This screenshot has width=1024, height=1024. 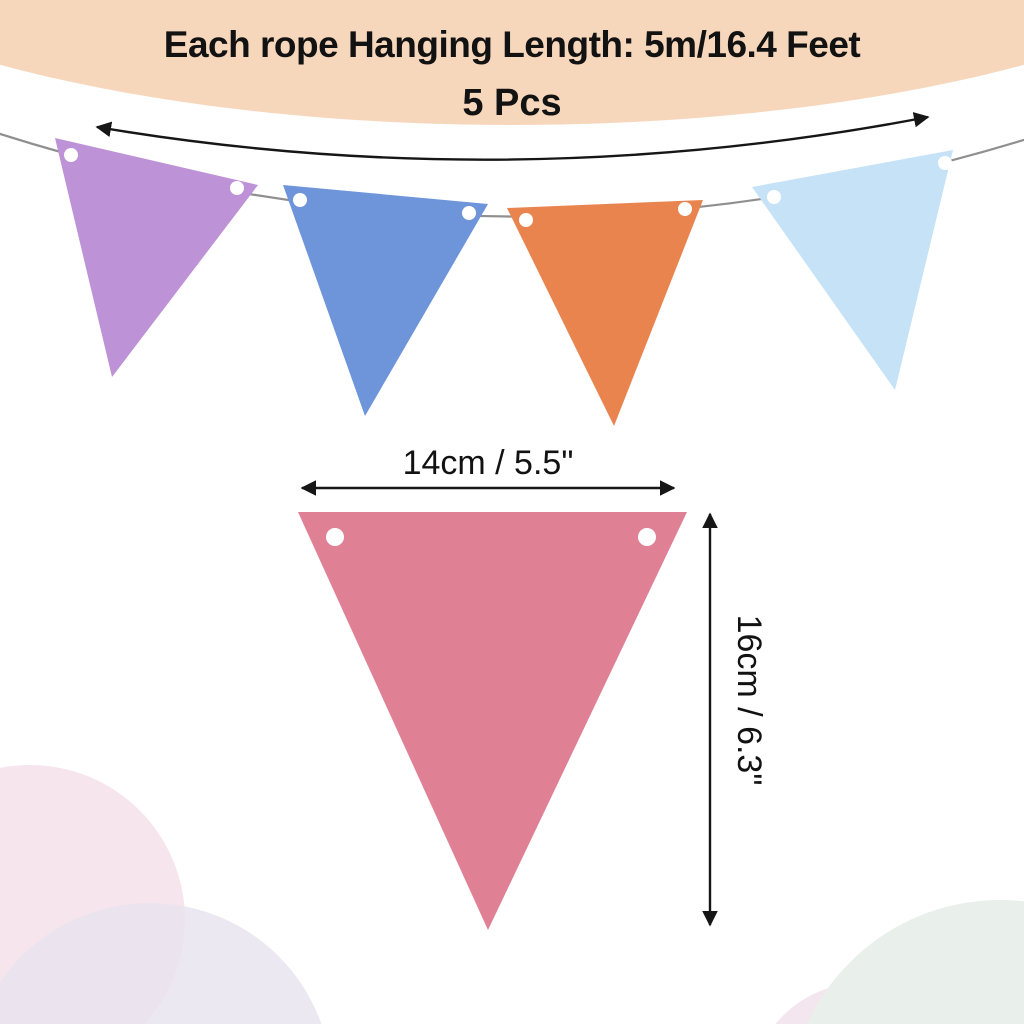 What do you see at coordinates (512, 44) in the screenshot?
I see `banner-title: Each rope Hanging Length: 5m/16.4 Feet` at bounding box center [512, 44].